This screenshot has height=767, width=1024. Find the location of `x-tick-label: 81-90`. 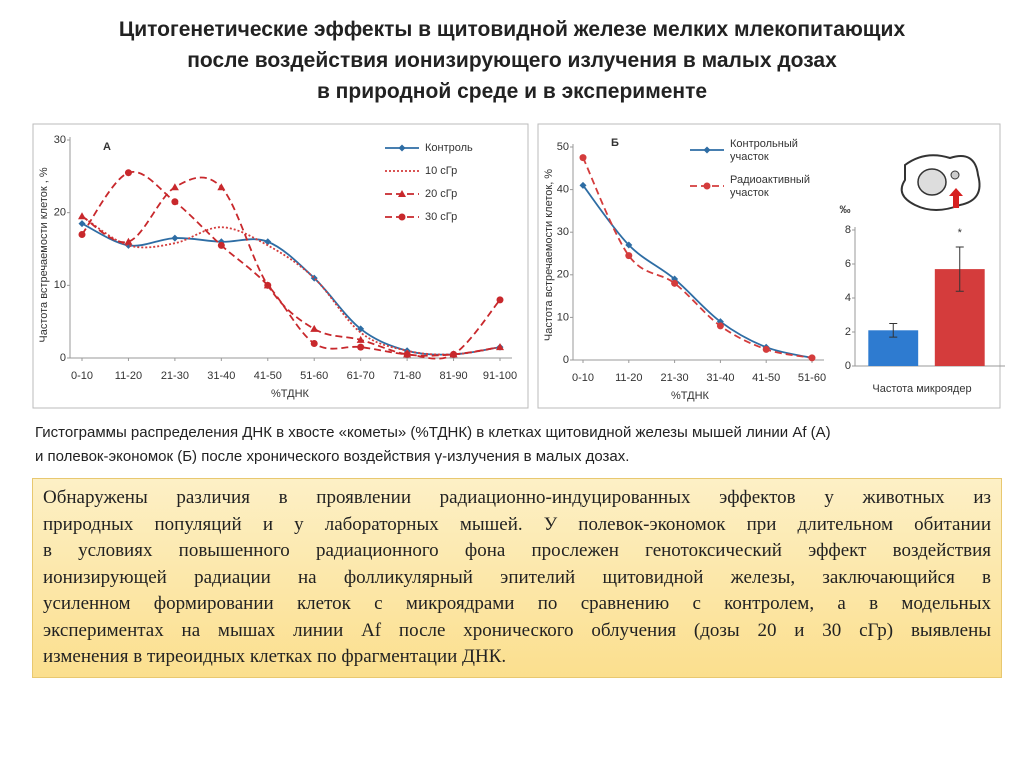

x-tick-label: 81-90 is located at coordinates (453, 376).